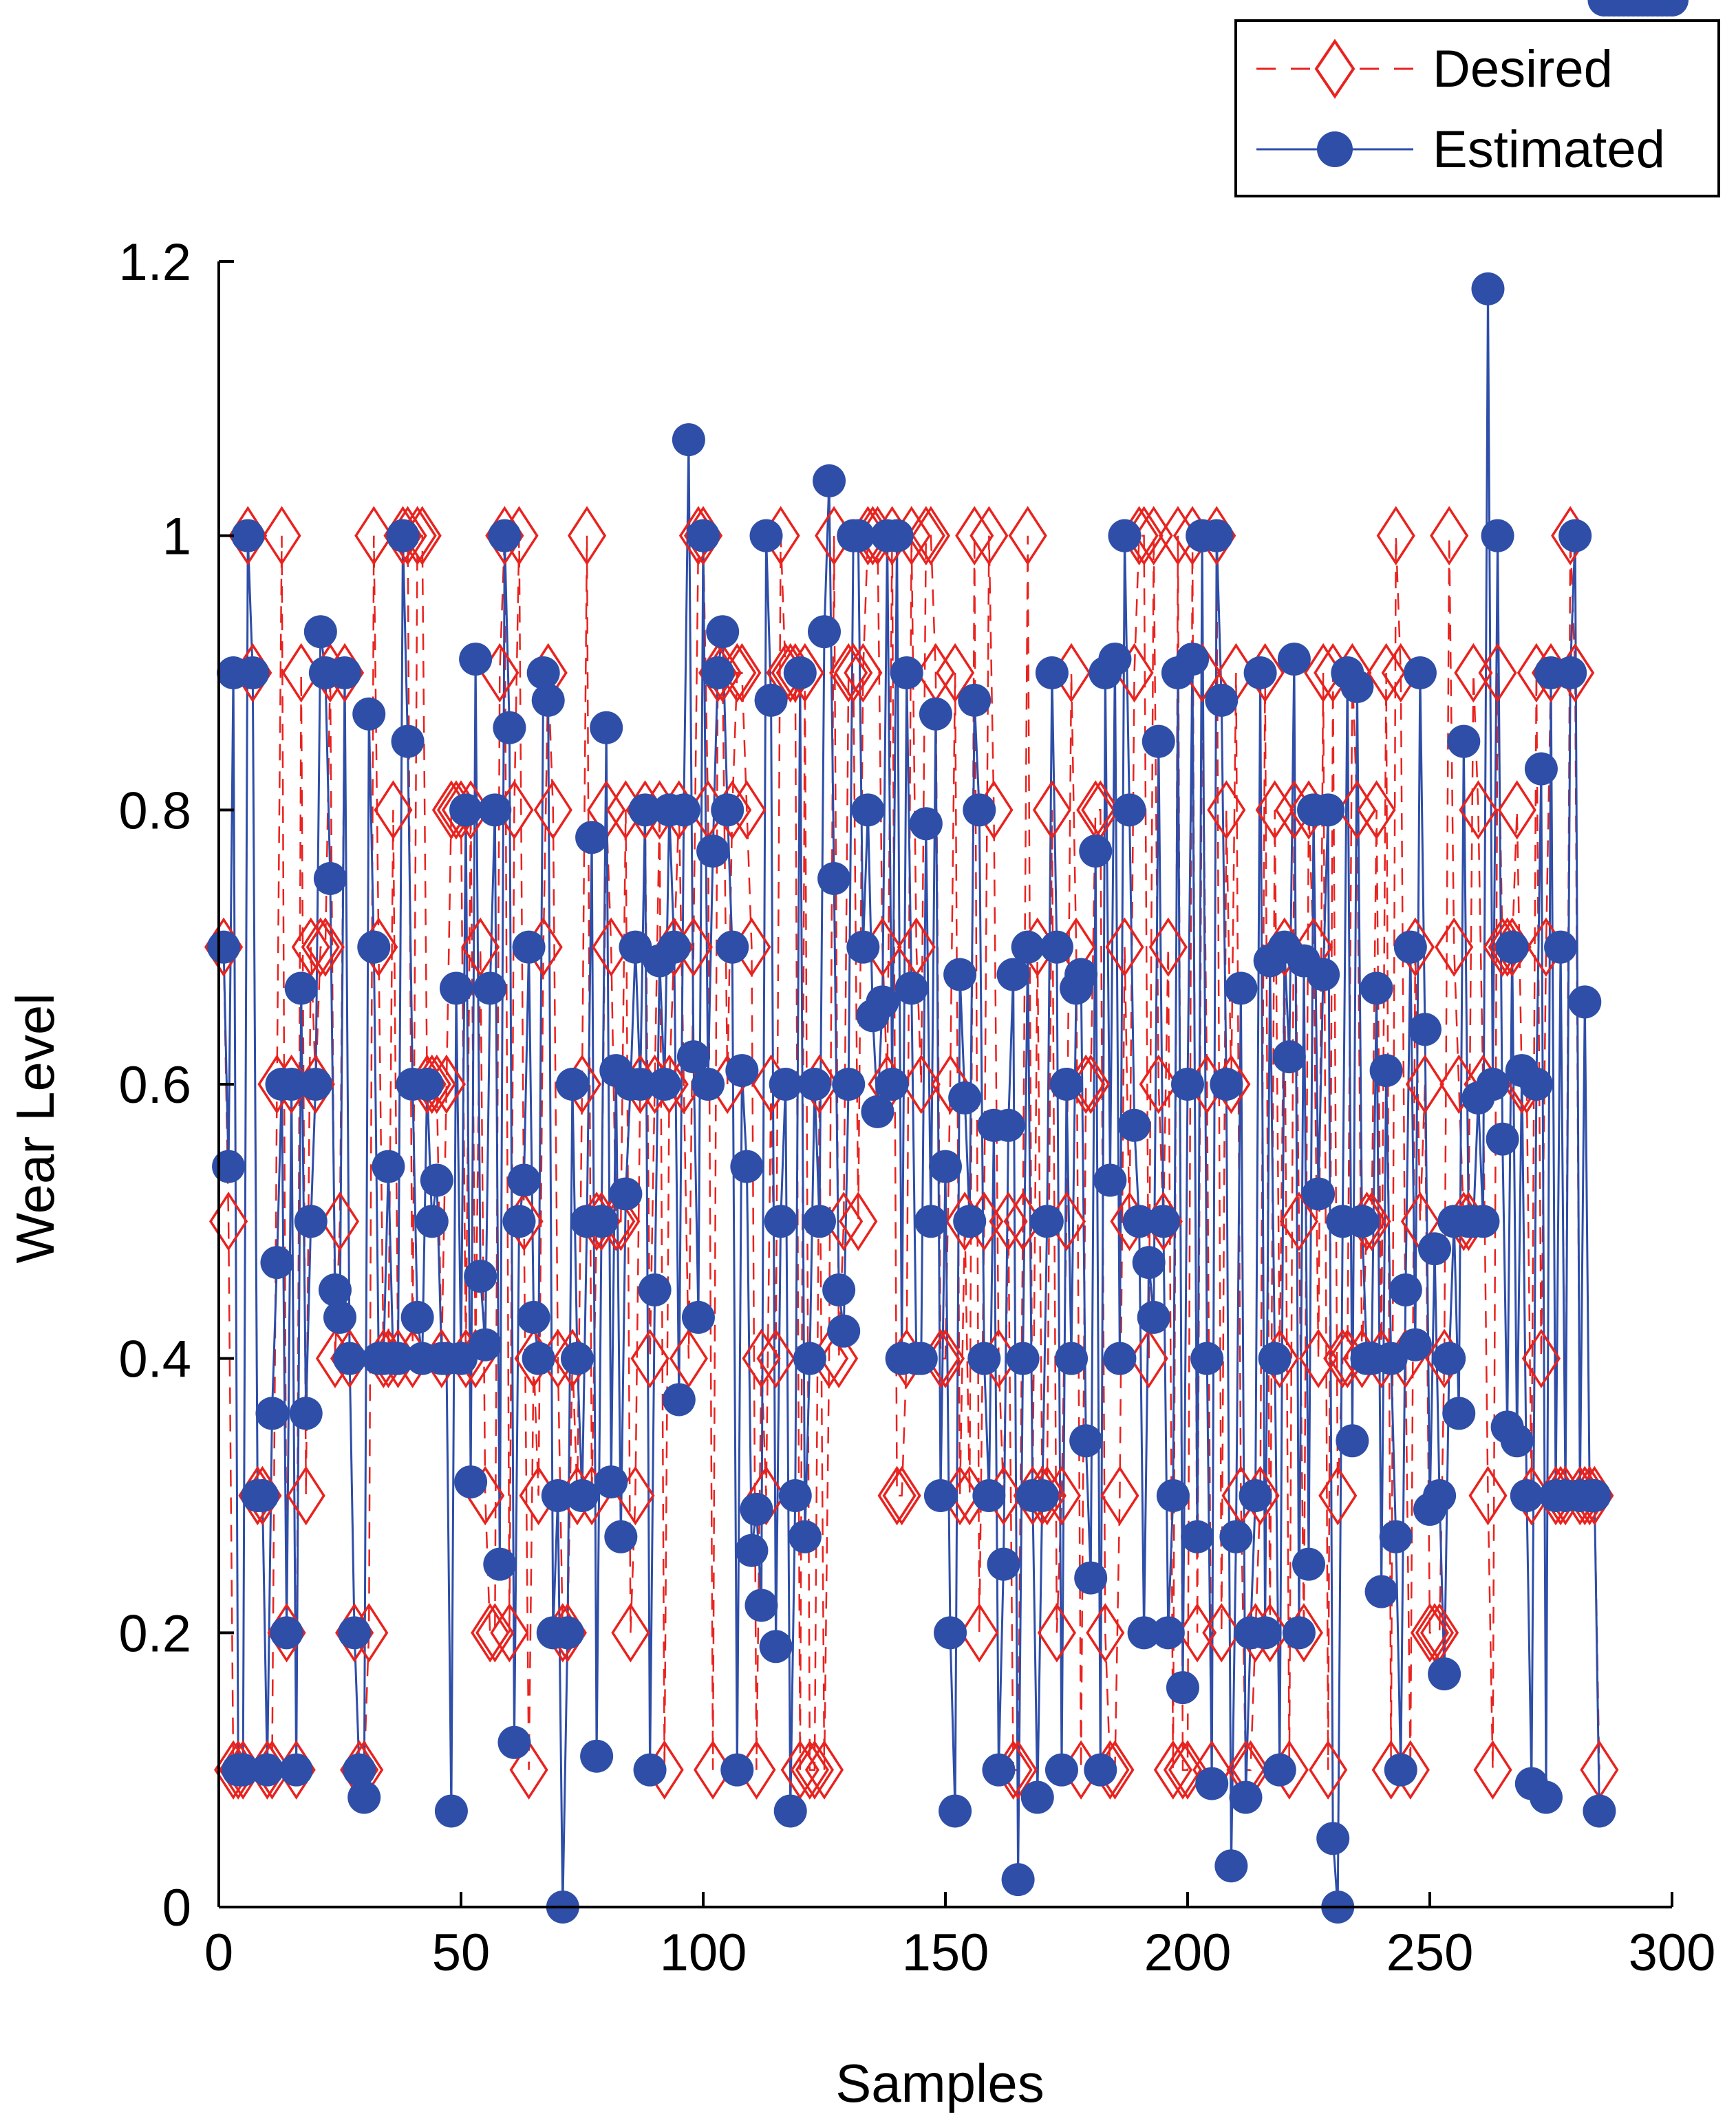 This screenshot has height=2121, width=1736. What do you see at coordinates (1477, 108) in the screenshot?
I see `legend: Desired Estimated` at bounding box center [1477, 108].